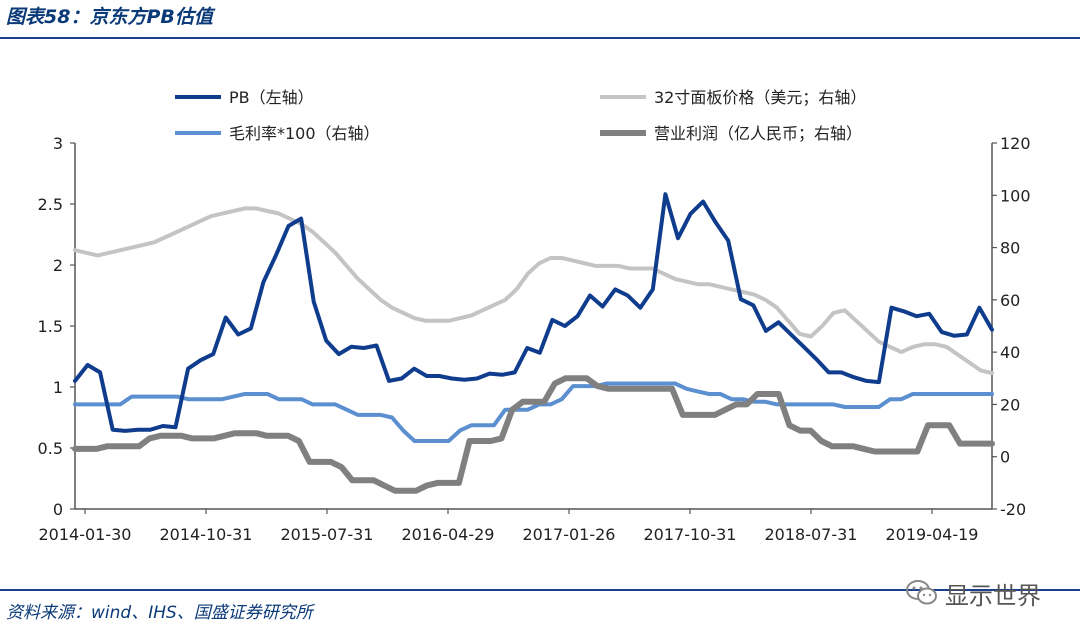  Describe the element at coordinates (1005, 457) in the screenshot. I see `y-right-tick-label: 0` at that location.